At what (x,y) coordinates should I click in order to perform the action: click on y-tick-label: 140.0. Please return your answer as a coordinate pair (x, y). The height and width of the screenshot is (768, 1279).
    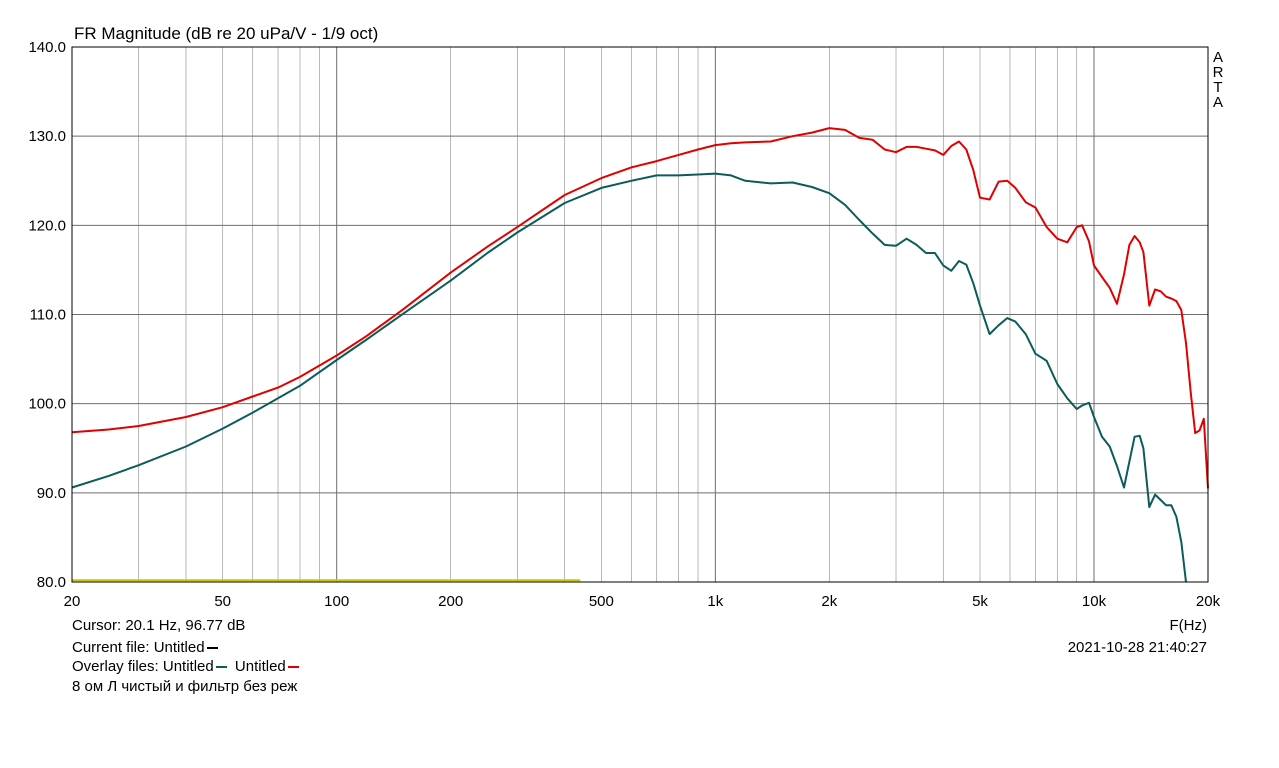
    Looking at the image, I should click on (47, 47).